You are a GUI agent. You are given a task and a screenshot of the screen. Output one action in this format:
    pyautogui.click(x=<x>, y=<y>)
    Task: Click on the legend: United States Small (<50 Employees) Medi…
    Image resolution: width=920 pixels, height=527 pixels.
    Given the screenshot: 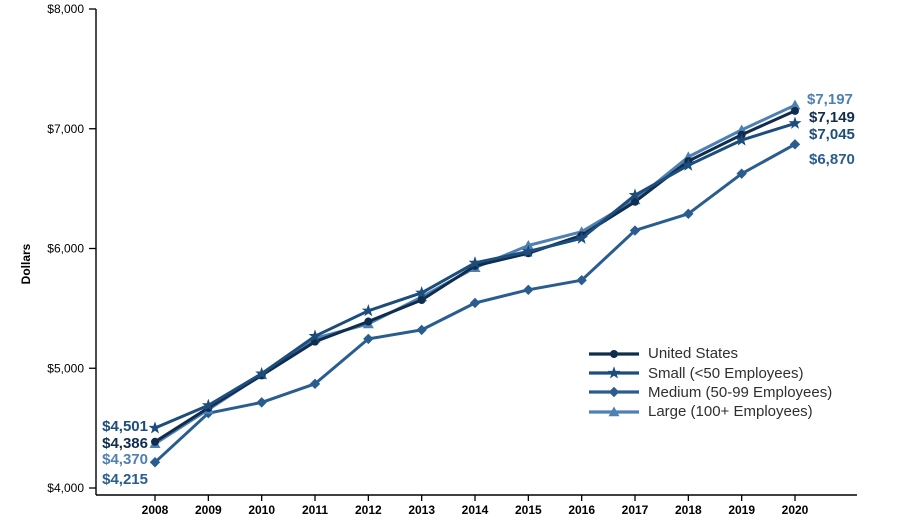 What is the action you would take?
    pyautogui.click(x=710, y=383)
    